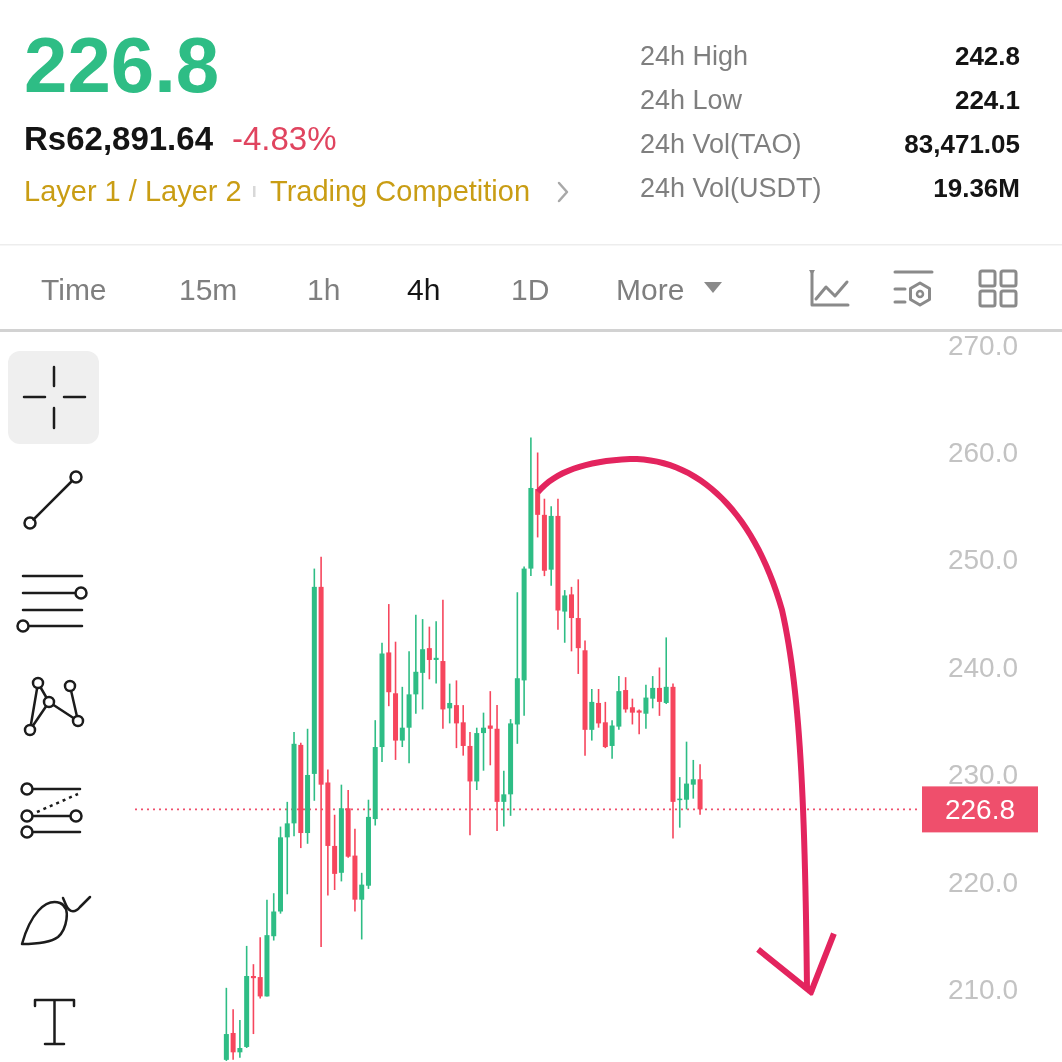  What do you see at coordinates (74, 289) in the screenshot?
I see `text: Time` at bounding box center [74, 289].